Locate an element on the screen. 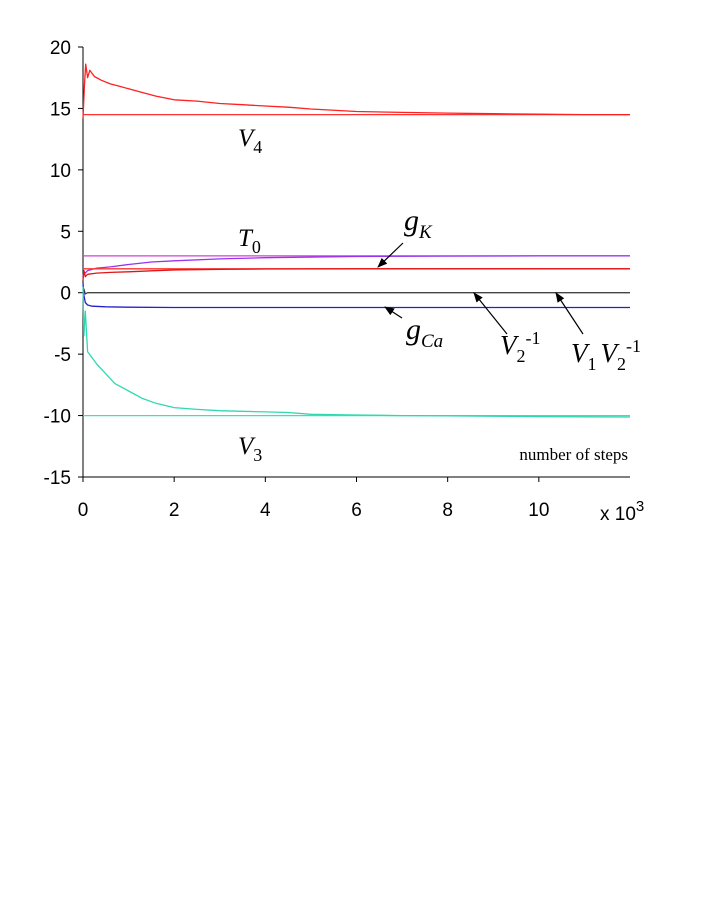 The width and height of the screenshot is (706, 913). y-tick-label: 10 is located at coordinates (60, 171).